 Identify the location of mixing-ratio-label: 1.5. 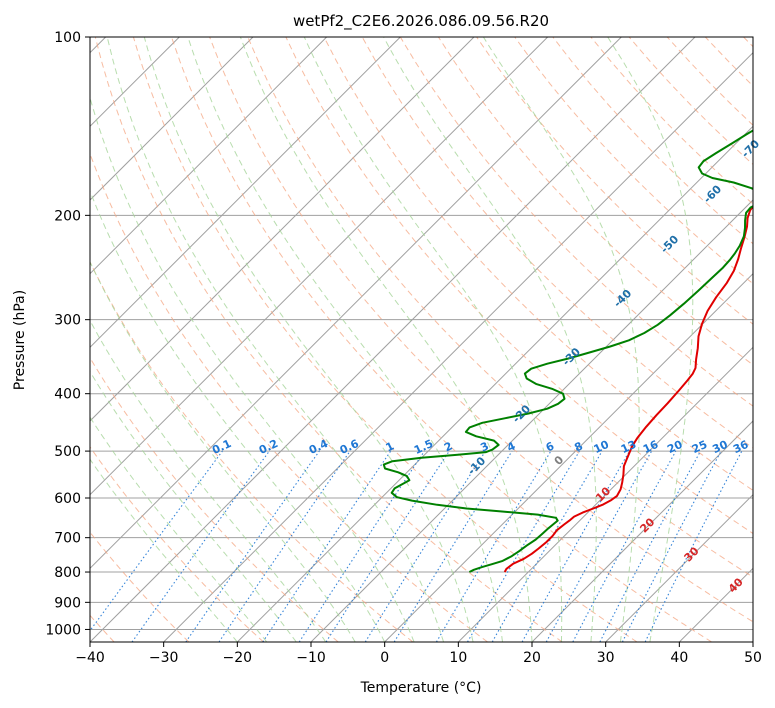
(423, 447).